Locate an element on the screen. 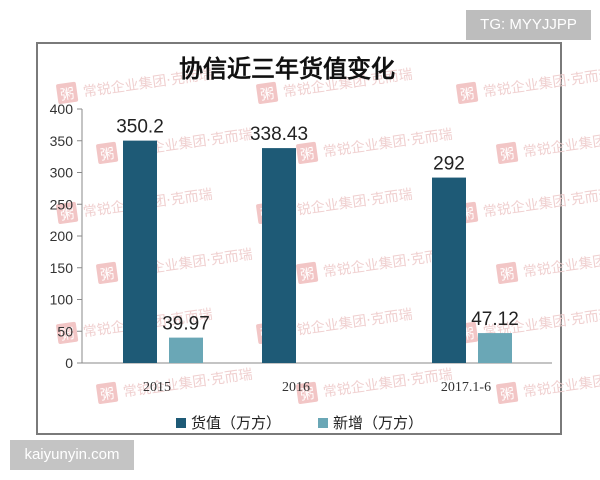 This screenshot has width=600, height=480. site-badge: kaiyunyin.com is located at coordinates (72, 455).